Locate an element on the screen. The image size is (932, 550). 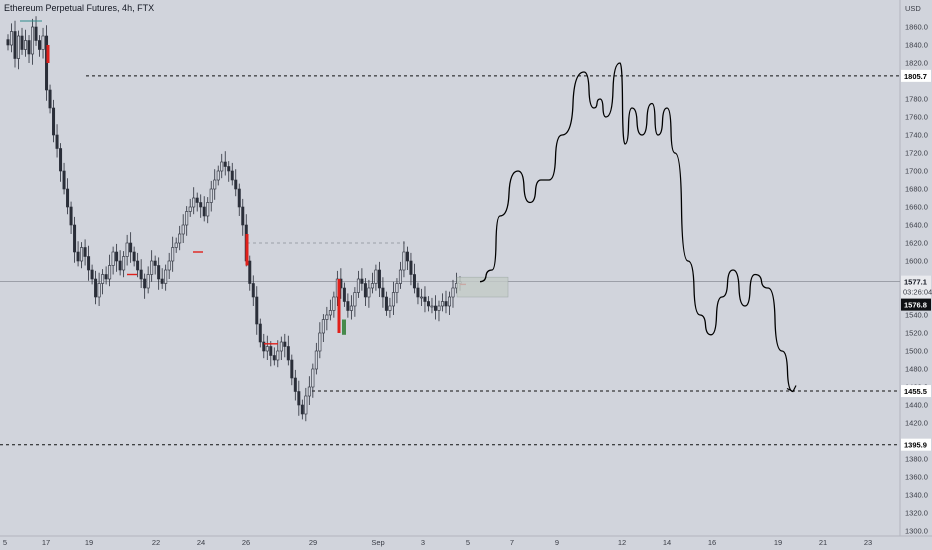
price-tick-label: 1520.0 is located at coordinates (916, 333).